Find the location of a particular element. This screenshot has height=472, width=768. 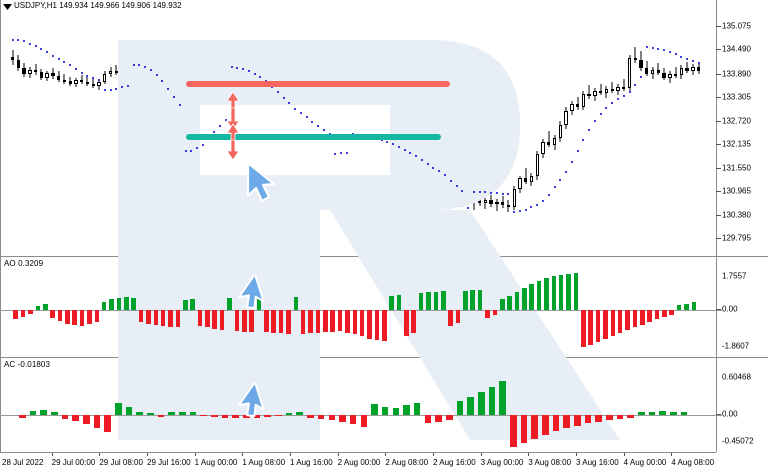

chevron-down-icon is located at coordinates (7, 7).